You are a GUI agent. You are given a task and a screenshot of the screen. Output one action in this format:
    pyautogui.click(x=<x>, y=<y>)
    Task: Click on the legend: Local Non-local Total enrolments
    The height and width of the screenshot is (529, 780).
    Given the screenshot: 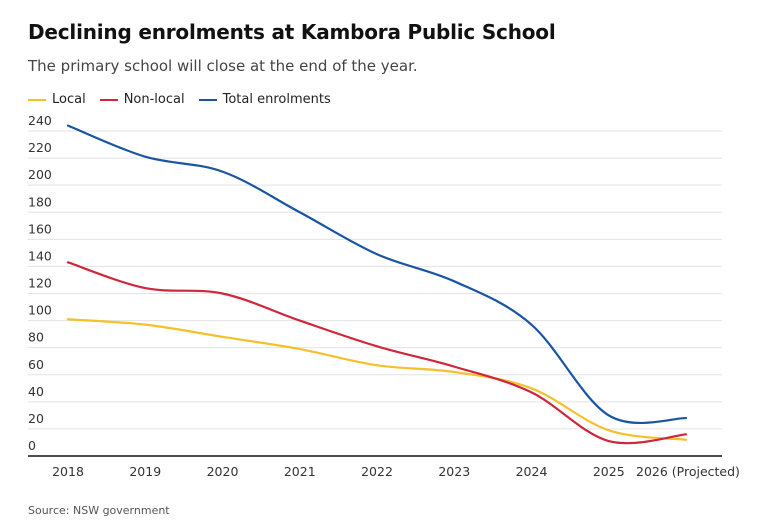 What is the action you would take?
    pyautogui.click(x=186, y=99)
    